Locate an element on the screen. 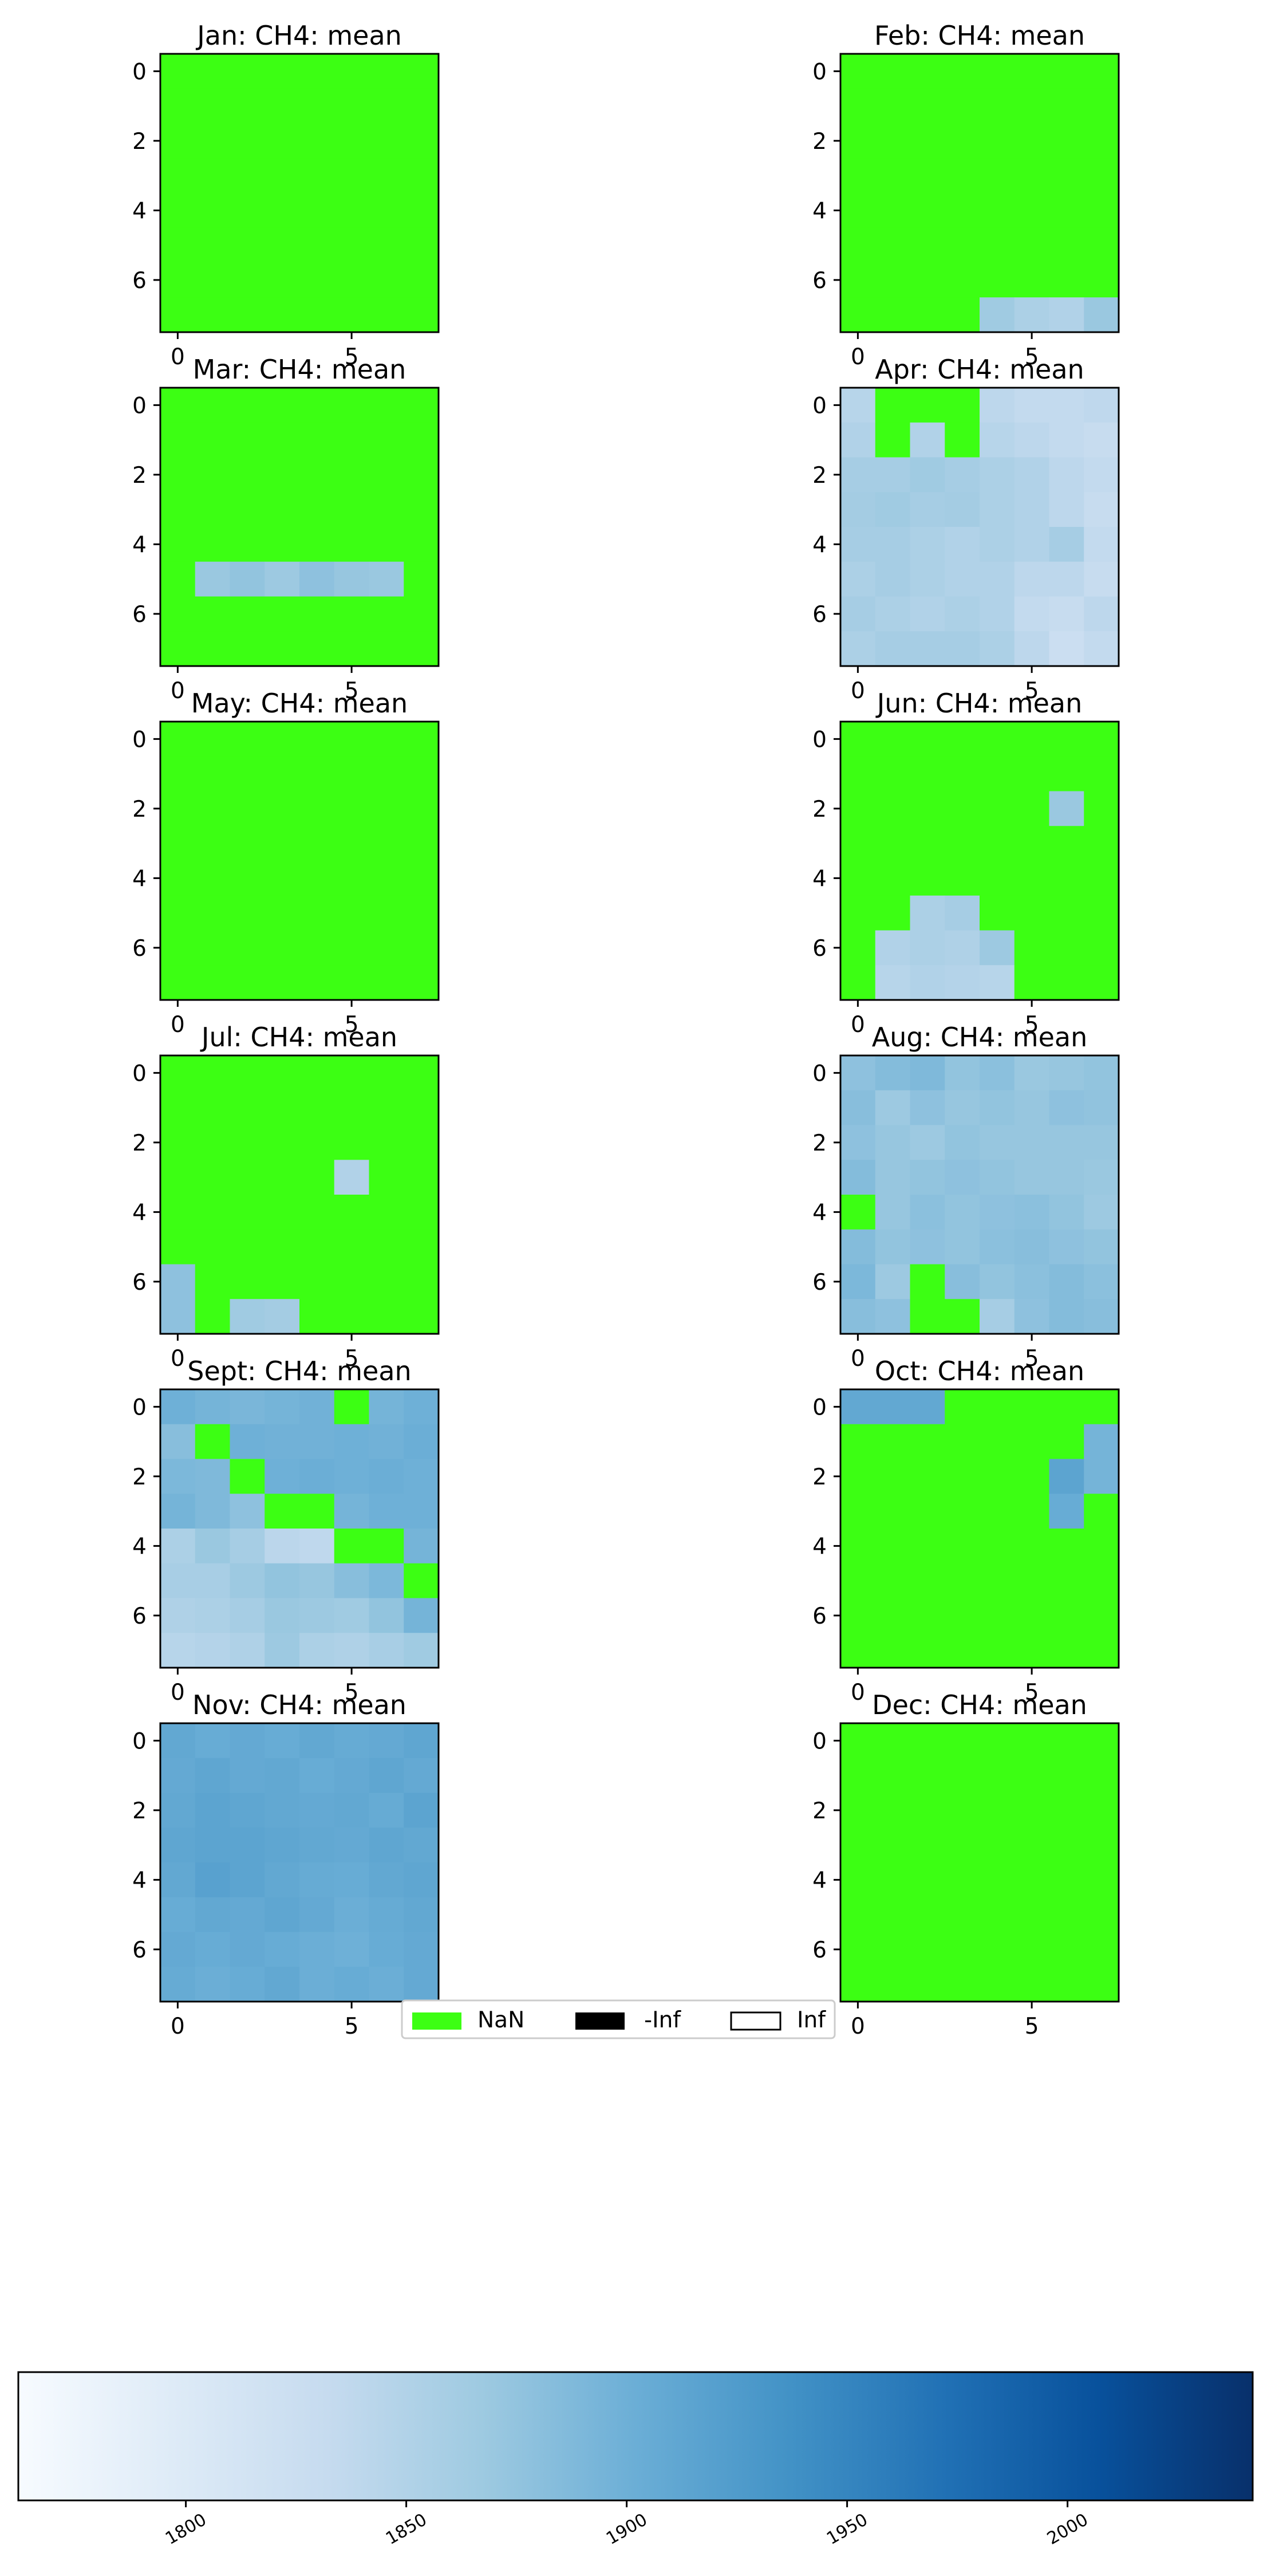 This screenshot has width=1271, height=2576. x-tick-label: 0 is located at coordinates (858, 691).